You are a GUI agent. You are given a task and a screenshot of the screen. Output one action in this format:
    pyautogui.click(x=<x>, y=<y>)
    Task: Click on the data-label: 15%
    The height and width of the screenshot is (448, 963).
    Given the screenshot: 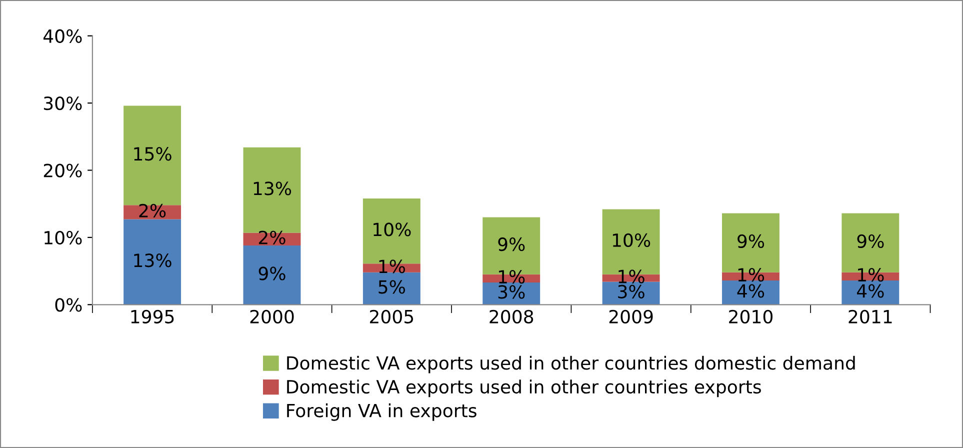 What is the action you would take?
    pyautogui.click(x=153, y=154)
    